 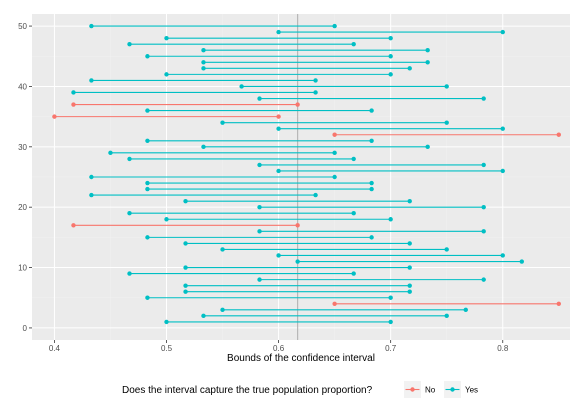 What do you see at coordinates (22, 147) in the screenshot?
I see `y-tick-label: 30` at bounding box center [22, 147].